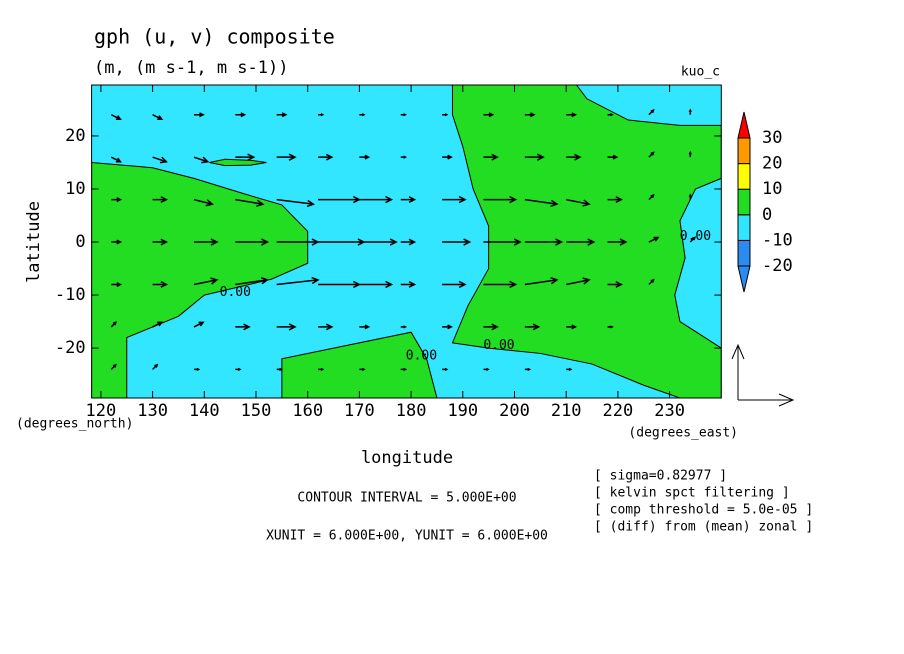  Describe the element at coordinates (772, 164) in the screenshot. I see `colorbar-label: 20` at that location.